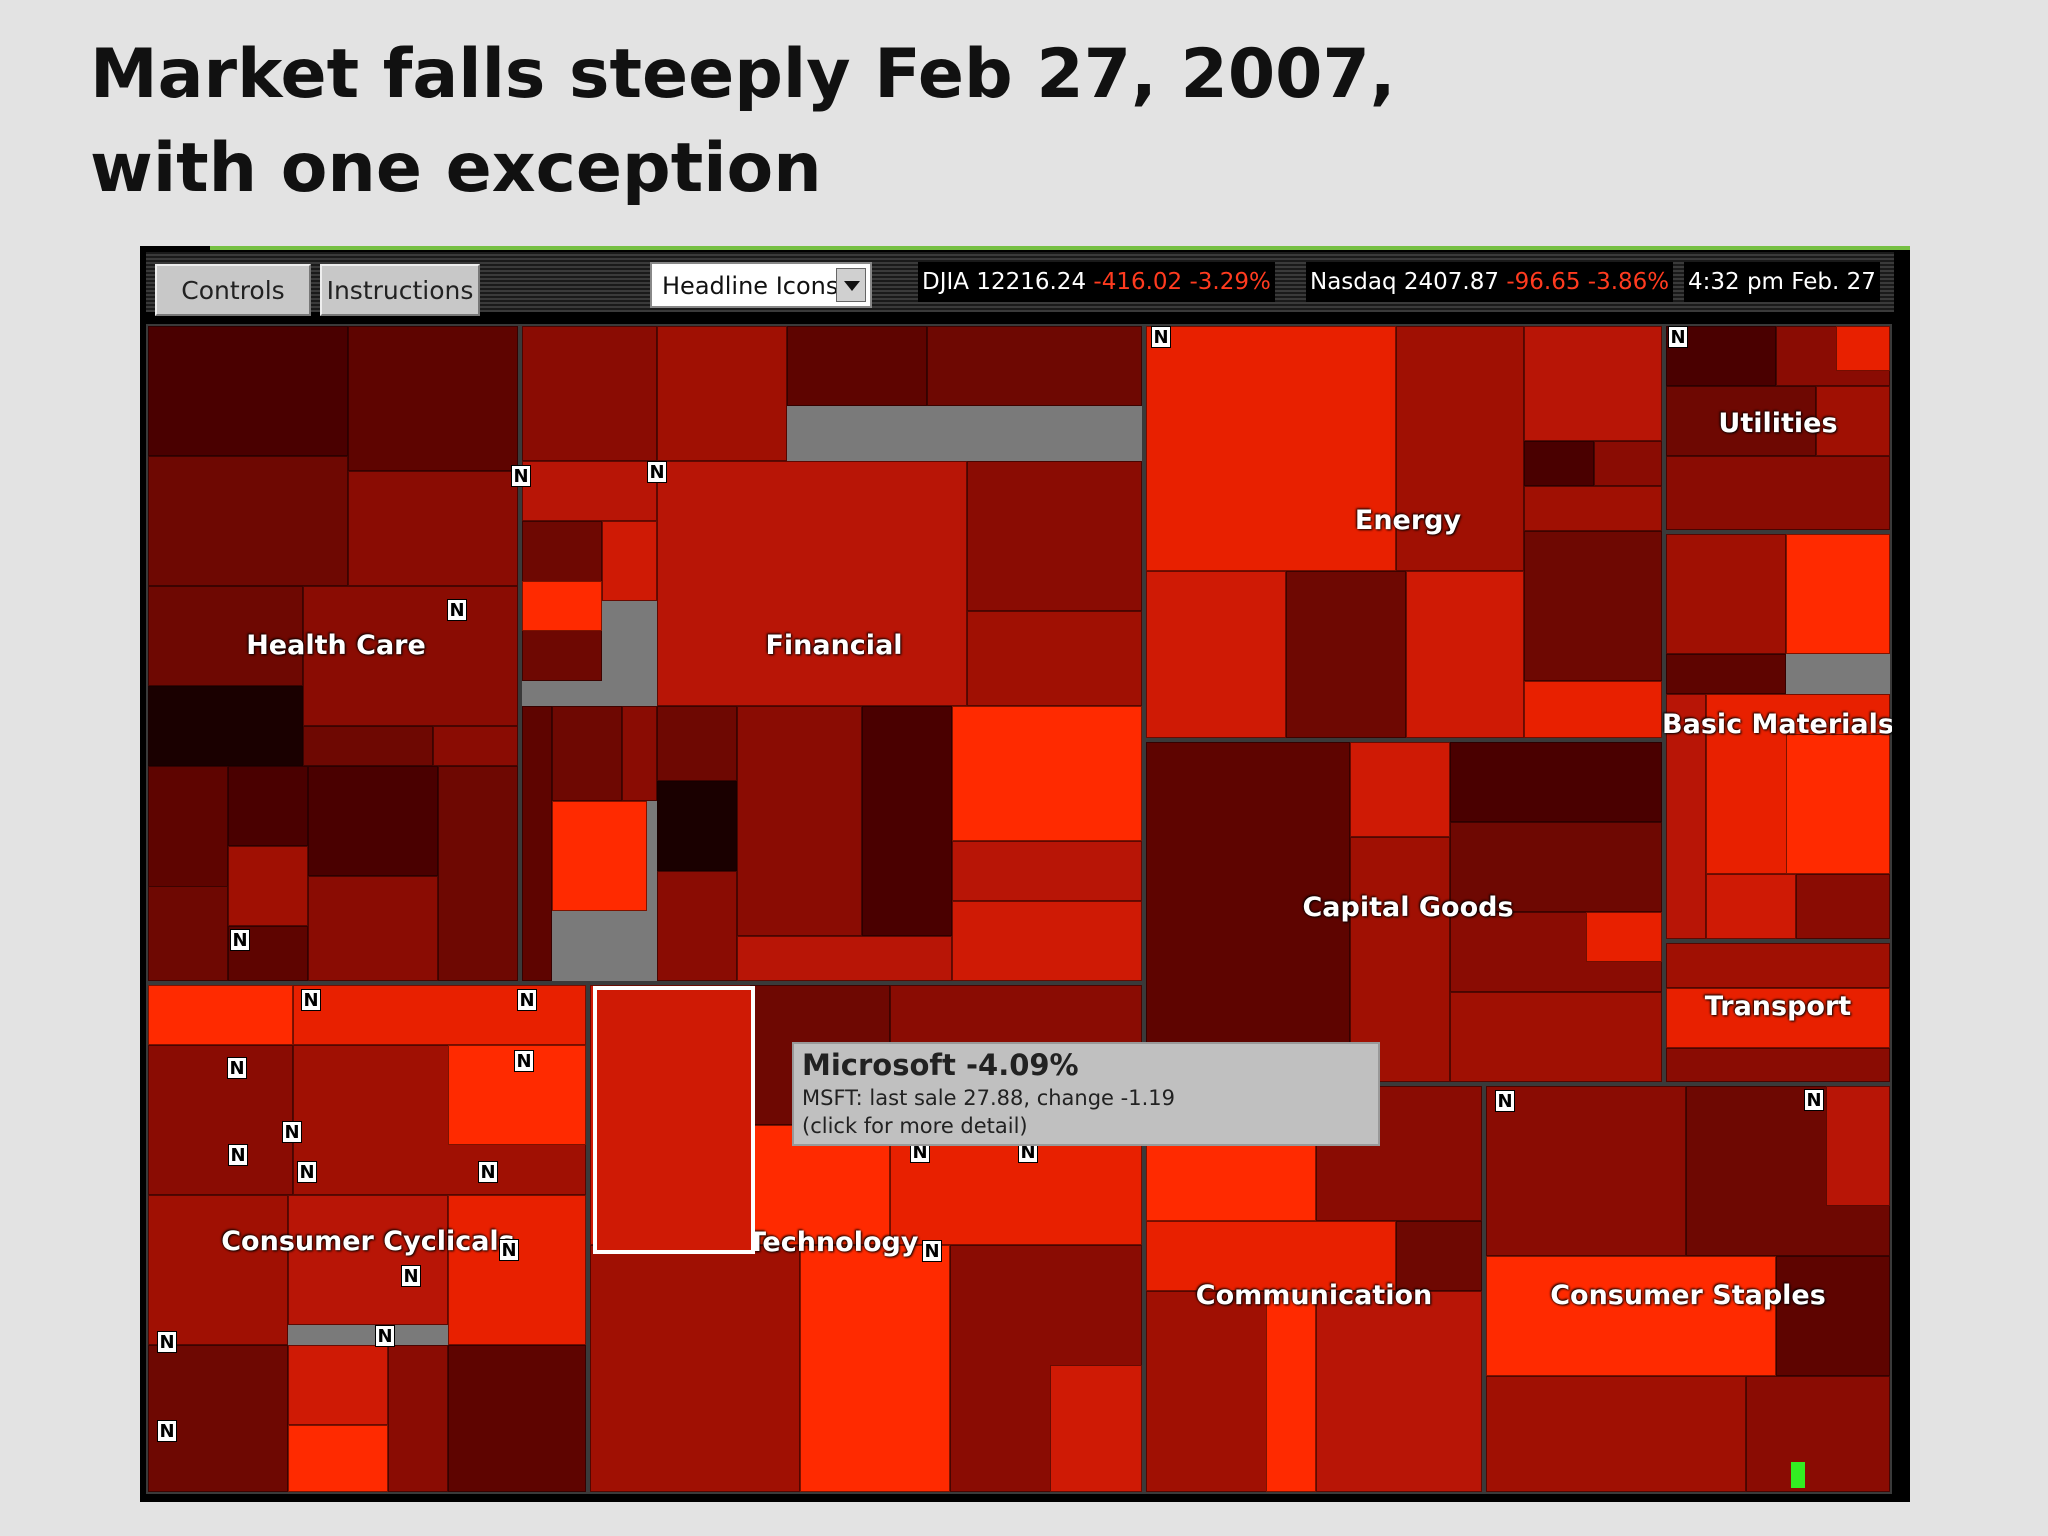 The height and width of the screenshot is (1536, 2048). What do you see at coordinates (851, 285) in the screenshot?
I see `dropdown-arrow-icon` at bounding box center [851, 285].